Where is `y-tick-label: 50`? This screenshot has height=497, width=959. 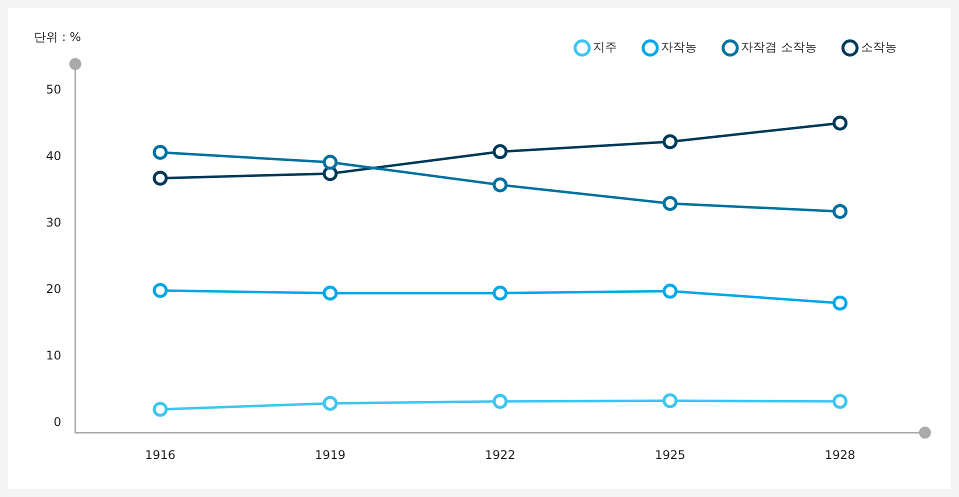 y-tick-label: 50 is located at coordinates (54, 89).